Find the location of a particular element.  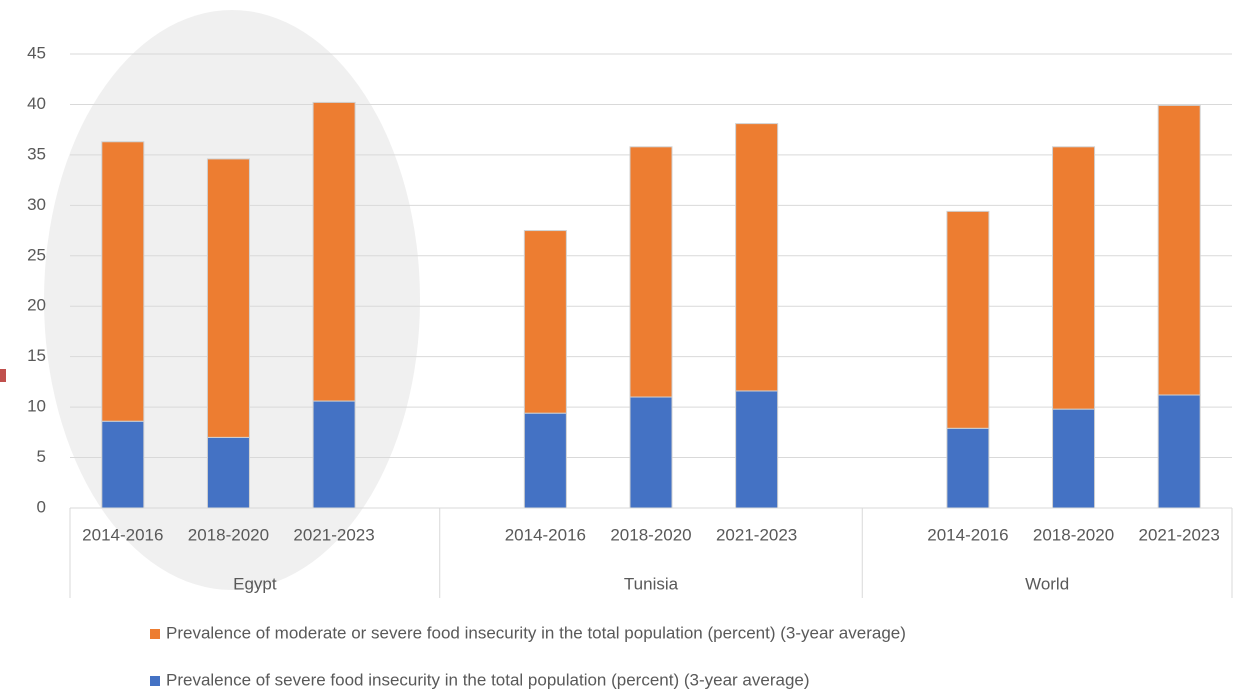

y-tick-label: 0 is located at coordinates (41, 506).